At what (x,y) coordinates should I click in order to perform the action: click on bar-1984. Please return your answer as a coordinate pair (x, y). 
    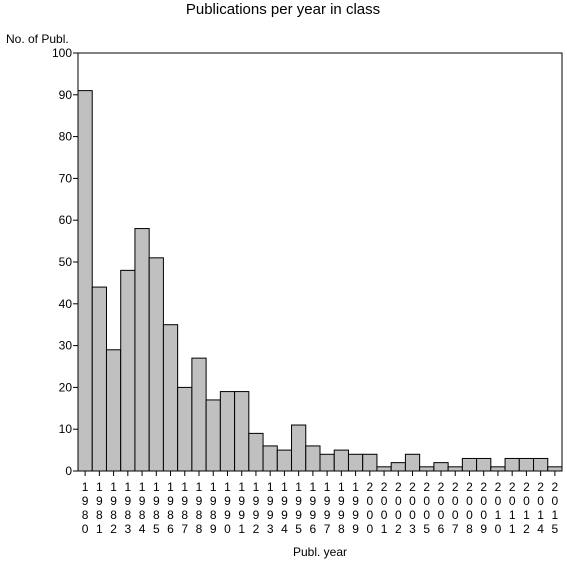
    Looking at the image, I should click on (142, 350).